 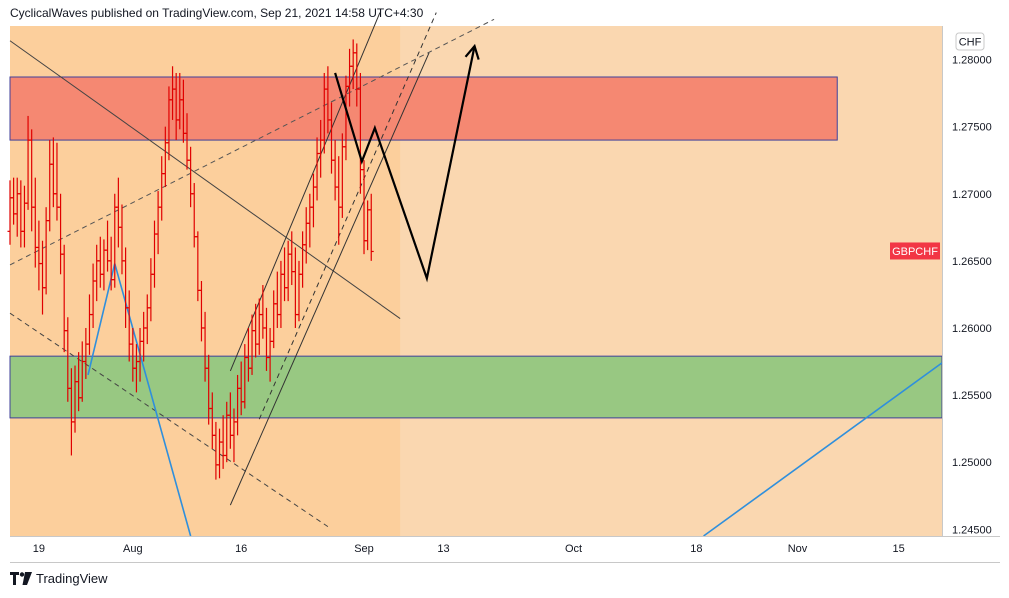 I want to click on blue-rising-line, so click(x=101, y=319).